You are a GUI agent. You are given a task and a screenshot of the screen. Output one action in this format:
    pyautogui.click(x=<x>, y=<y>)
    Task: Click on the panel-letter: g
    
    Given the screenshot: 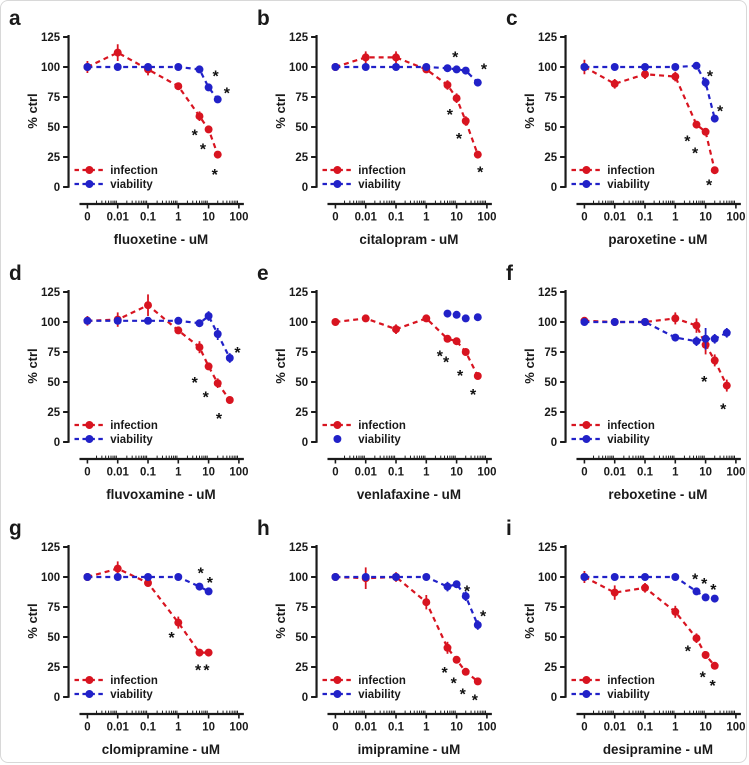 What is the action you would take?
    pyautogui.click(x=15, y=528)
    